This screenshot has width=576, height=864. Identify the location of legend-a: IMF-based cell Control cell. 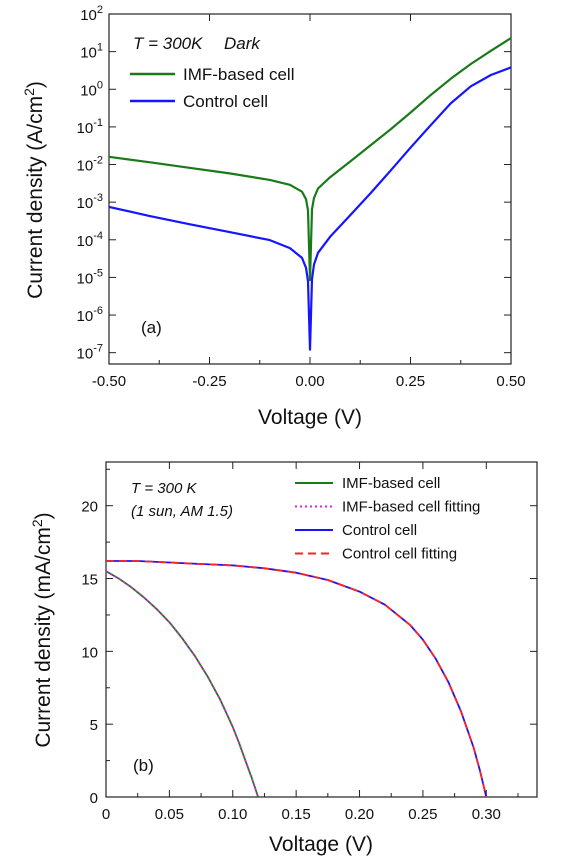
(212, 88).